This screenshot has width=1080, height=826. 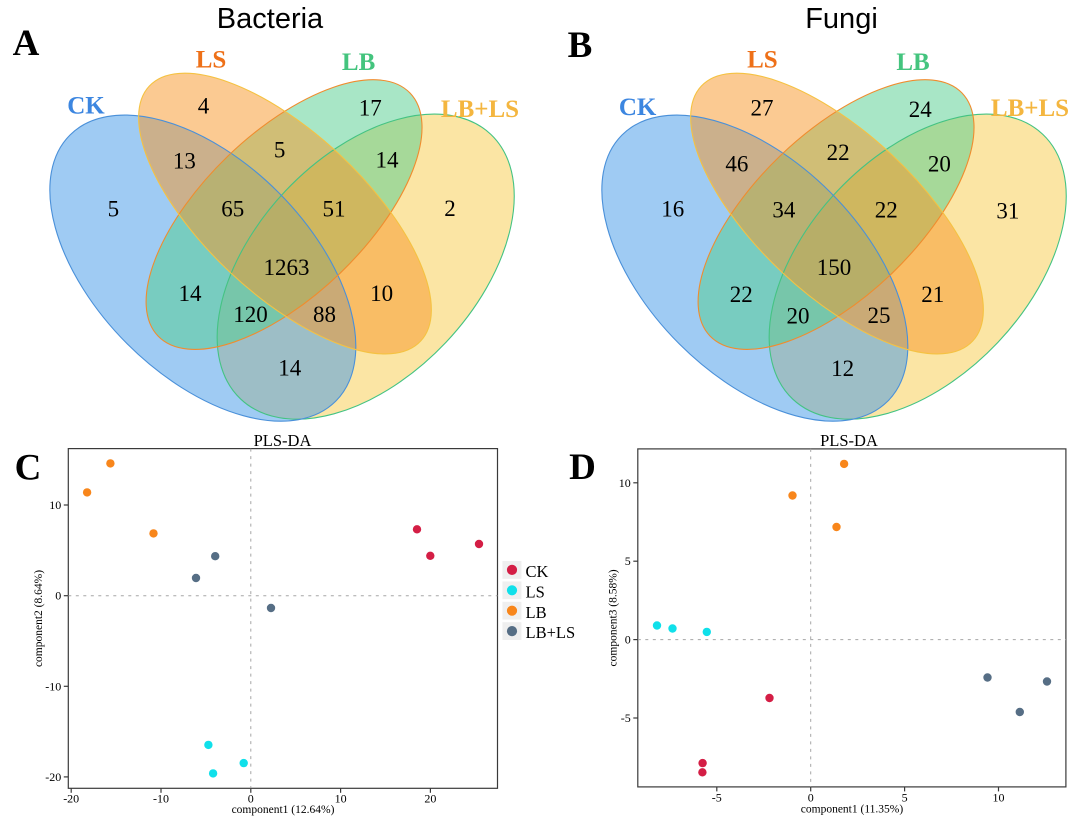 I want to click on svg-text: component2 (8.64%), so click(x=39, y=618).